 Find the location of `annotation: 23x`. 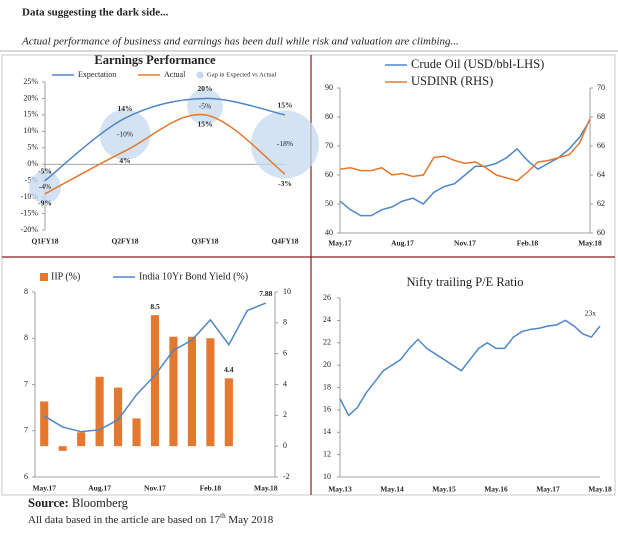

annotation: 23x is located at coordinates (591, 313).